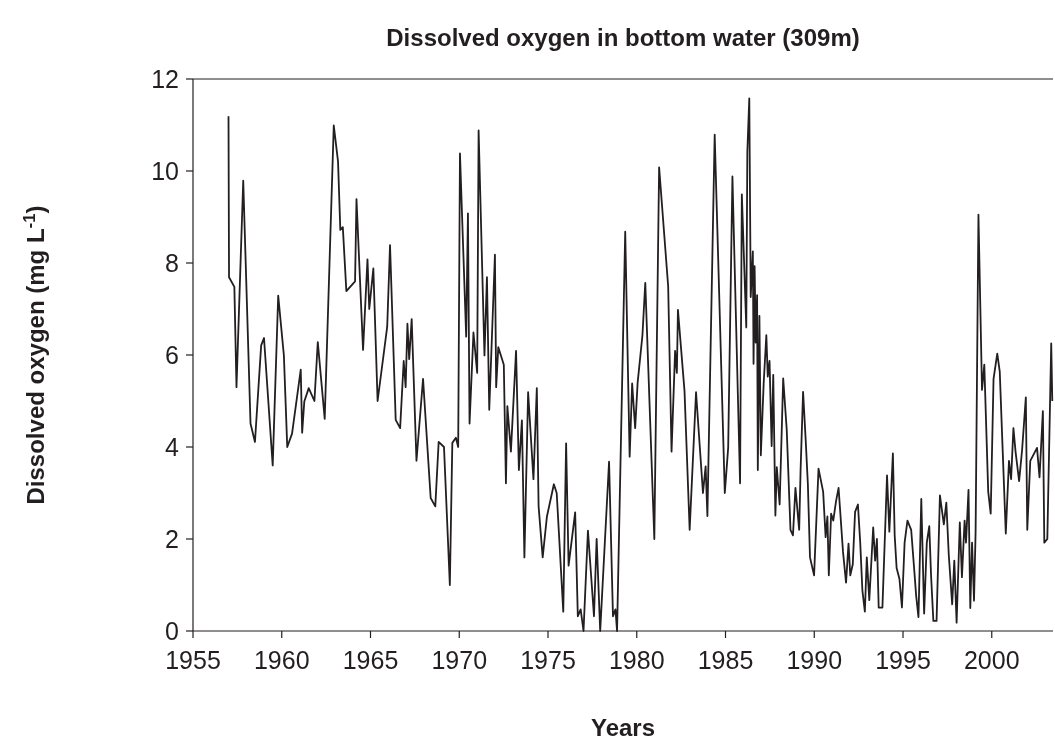  I want to click on x-tick-label: 1995, so click(903, 660).